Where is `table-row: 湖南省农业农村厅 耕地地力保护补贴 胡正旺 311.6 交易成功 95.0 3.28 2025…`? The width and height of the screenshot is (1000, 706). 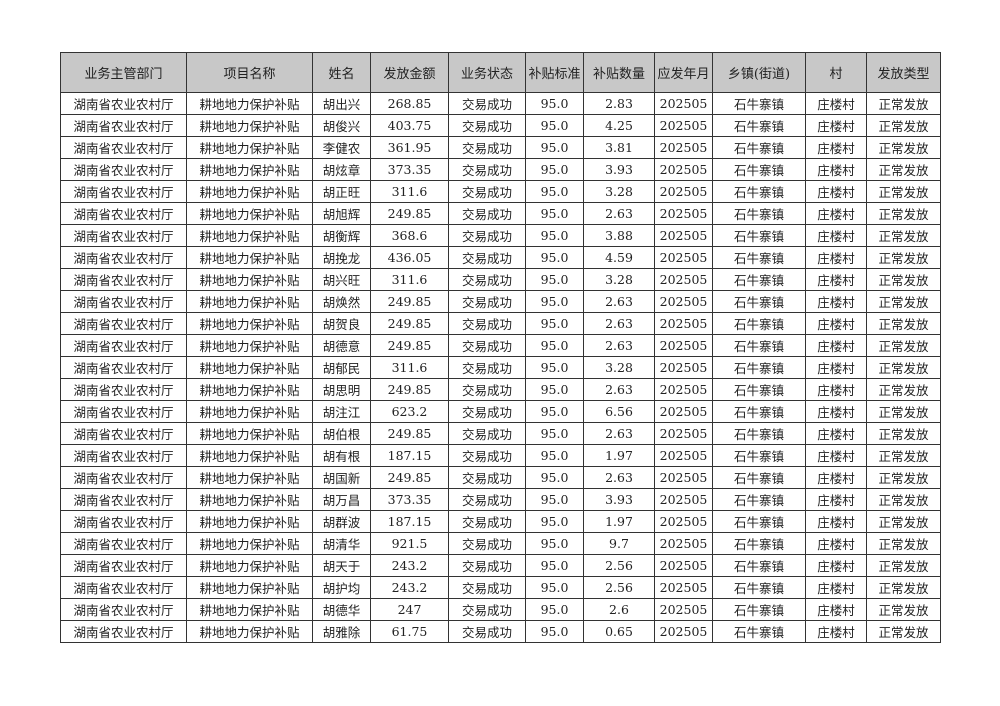
table-row: 湖南省农业农村厅 耕地地力保护补贴 胡正旺 311.6 交易成功 95.0 3.28 2025… is located at coordinates (500, 191).